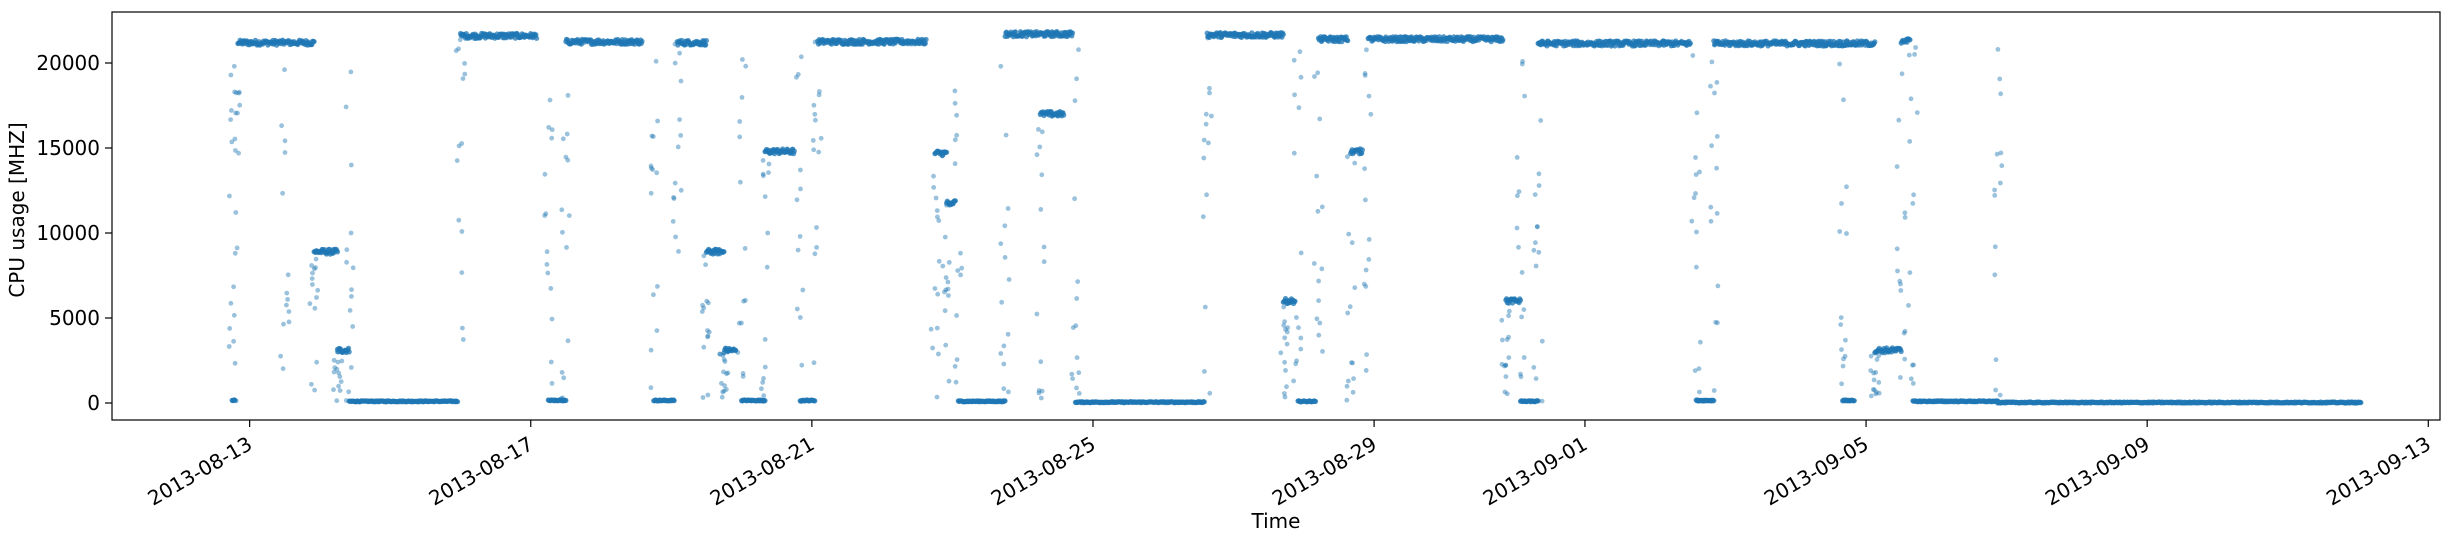  I want to click on x-tick-label: 2013-08-25, so click(1043, 471).